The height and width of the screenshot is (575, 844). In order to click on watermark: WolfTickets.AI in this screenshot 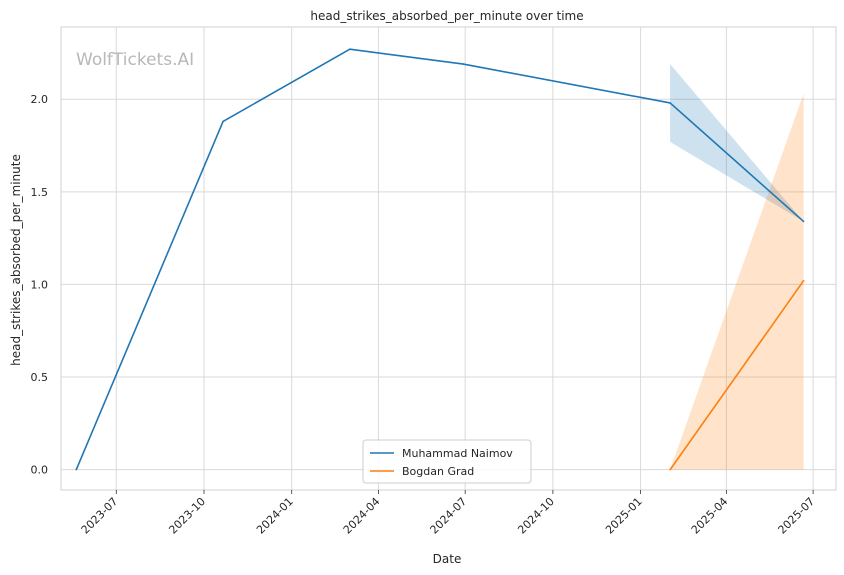, I will do `click(135, 60)`.